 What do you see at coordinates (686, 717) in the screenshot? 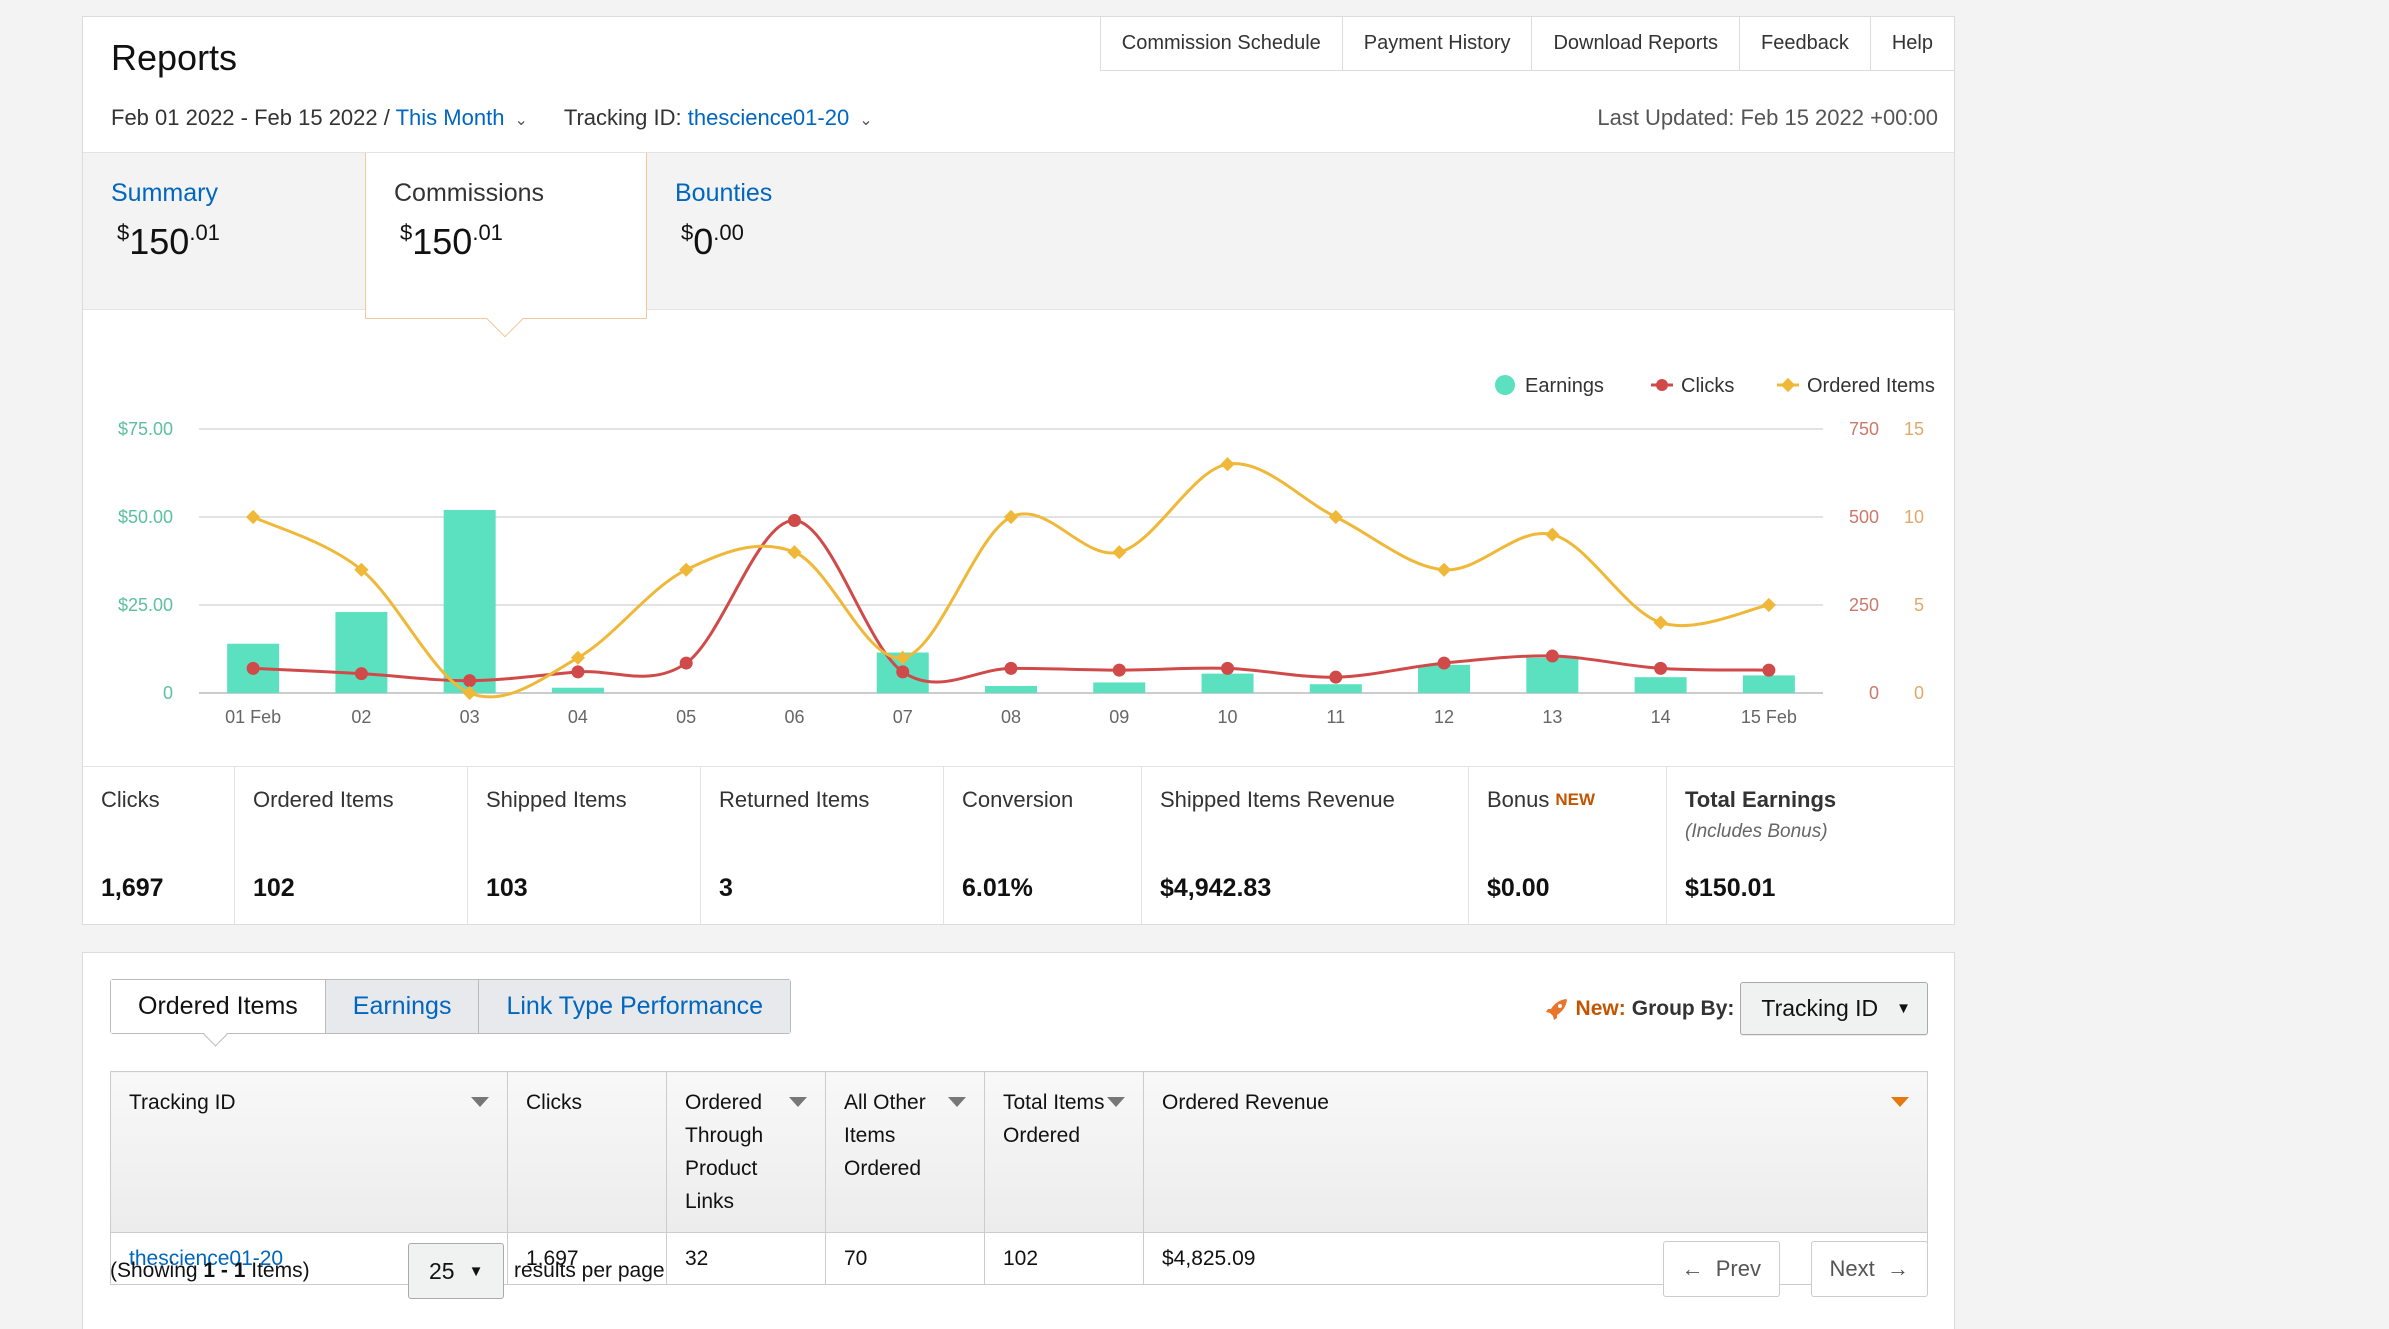
I see `x-tick-label: 05` at bounding box center [686, 717].